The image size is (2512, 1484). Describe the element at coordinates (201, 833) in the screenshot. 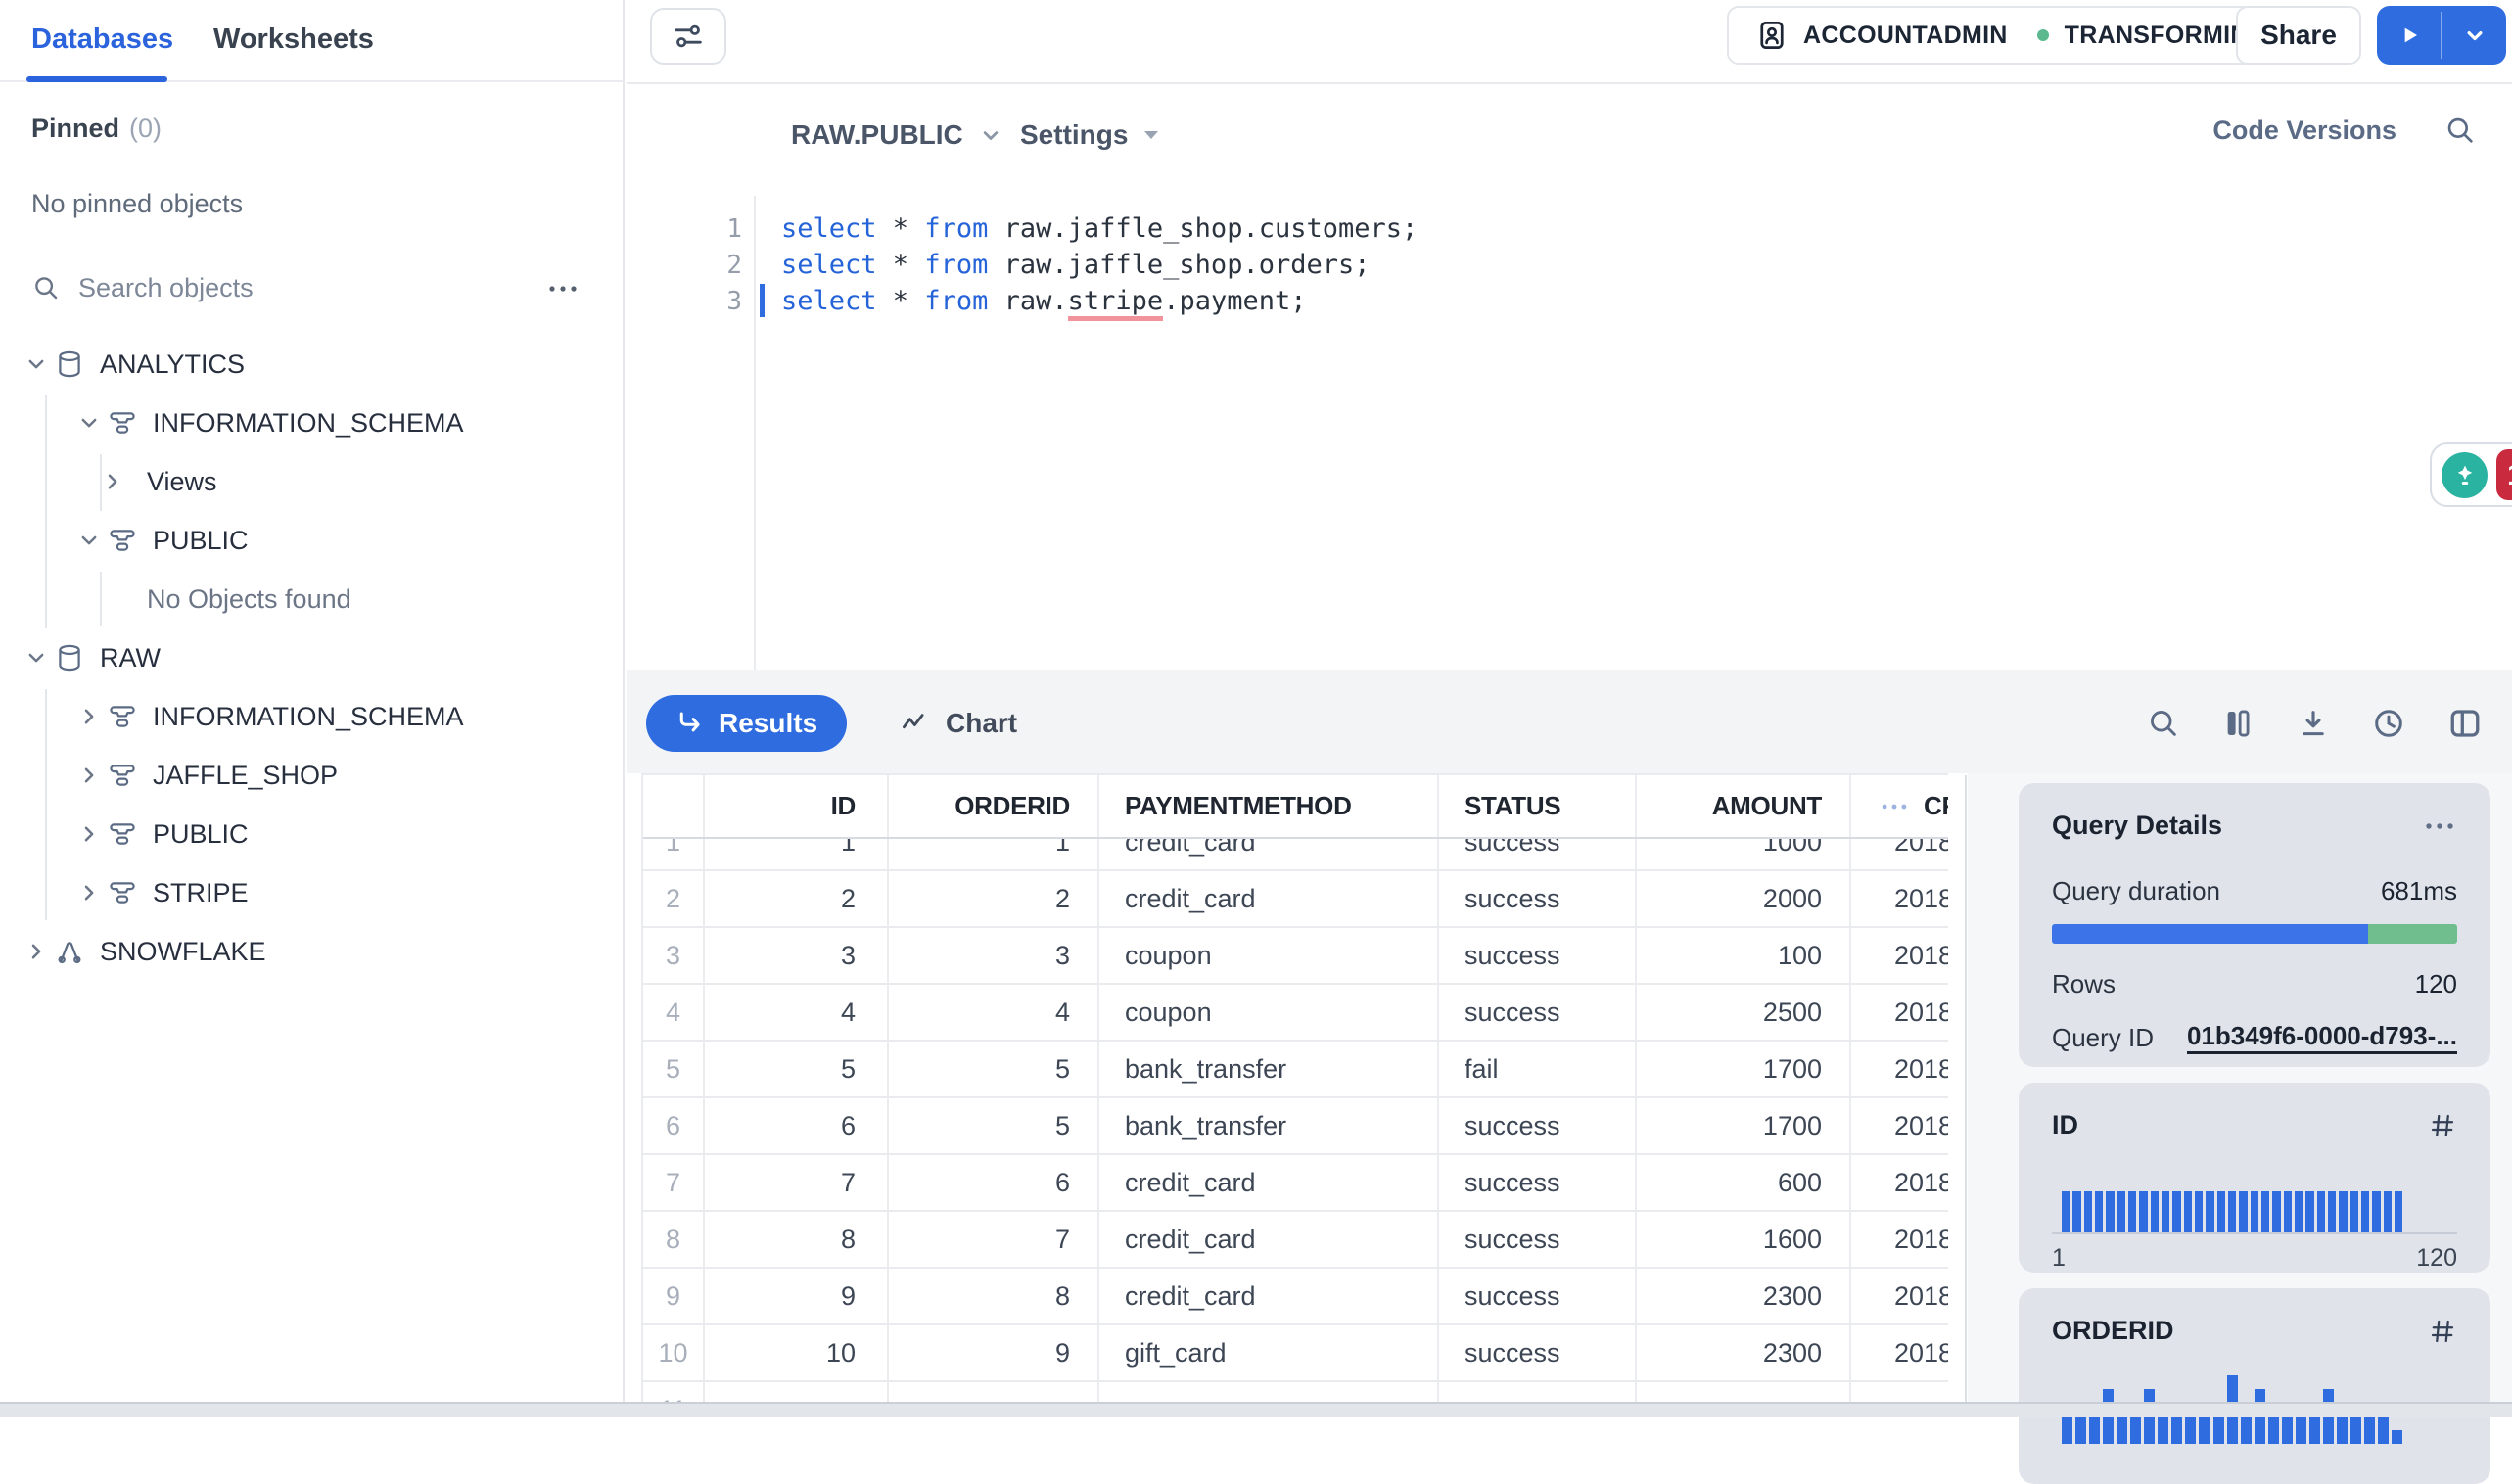

I see `tree-item-label: PUBLIC` at that location.